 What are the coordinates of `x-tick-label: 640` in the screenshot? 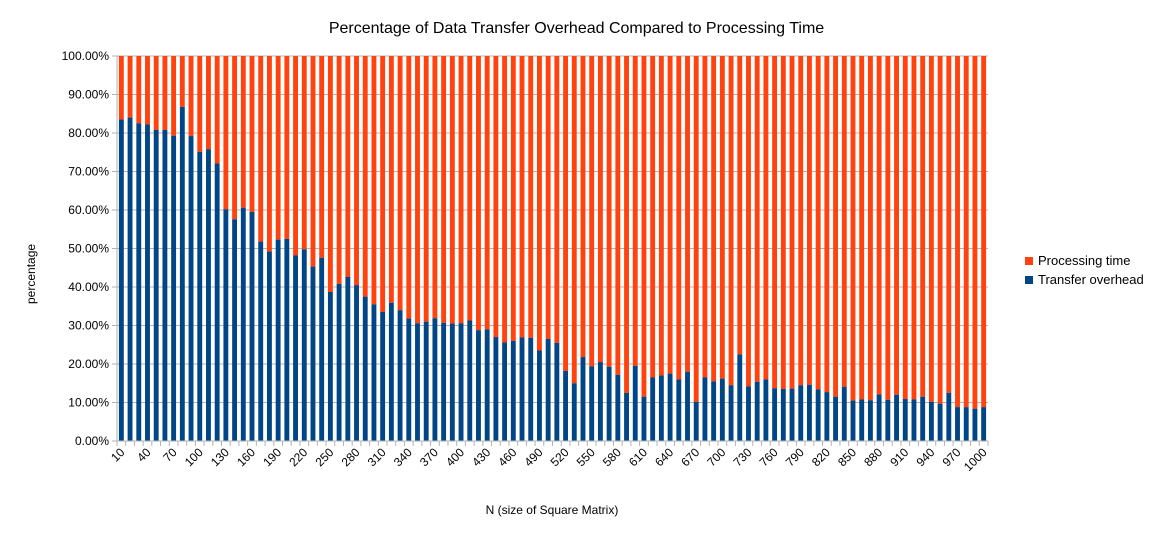 It's located at (664, 457).